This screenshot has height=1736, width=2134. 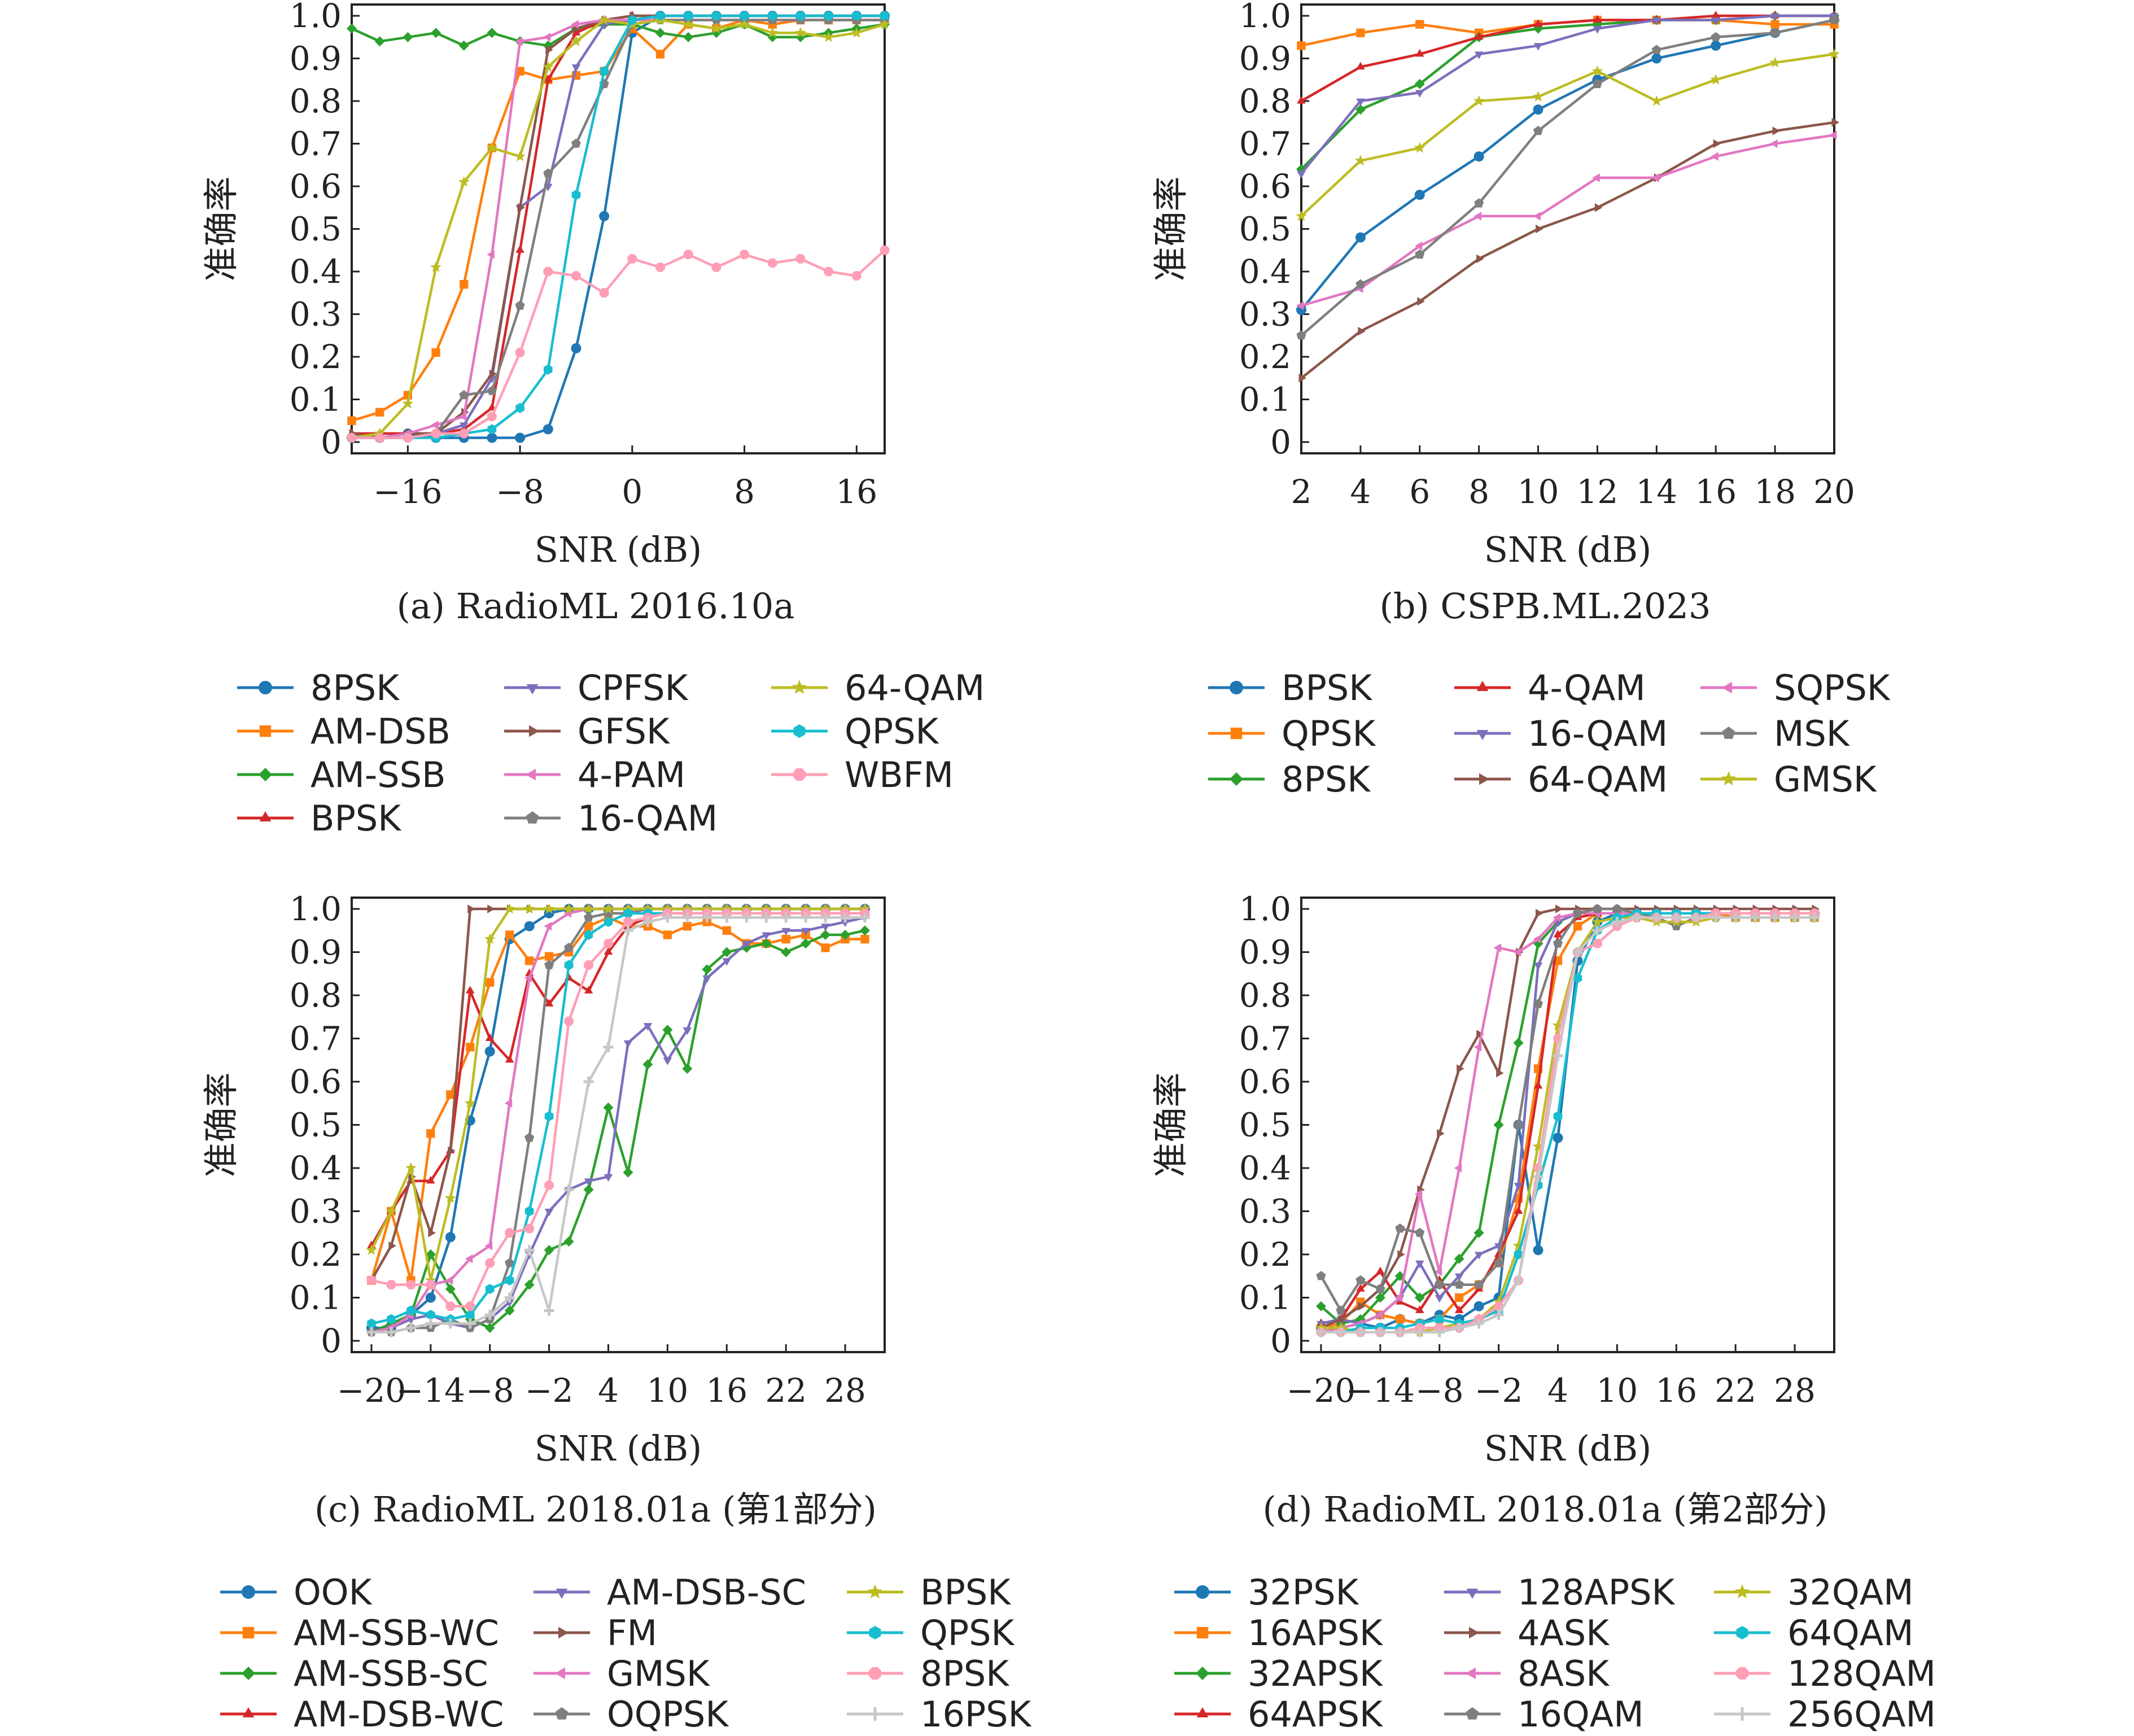 I want to click on legend-entry-AM-DSB-WC: AM-DSB-WC, so click(x=362, y=1715).